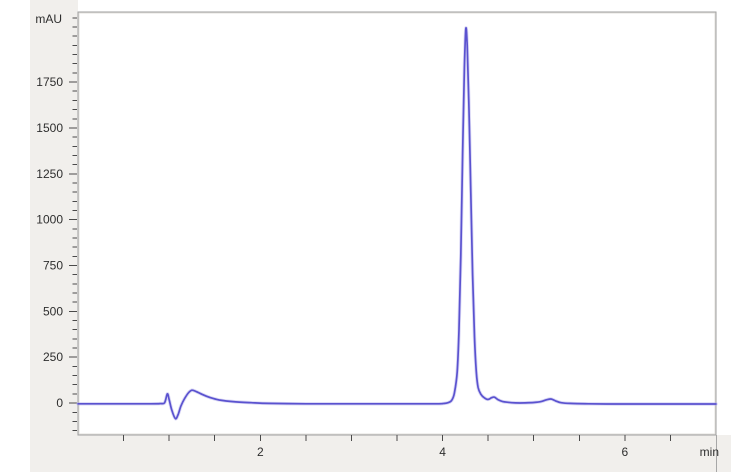  What do you see at coordinates (397, 447) in the screenshot?
I see `x-axis-ticks: 2 4 6` at bounding box center [397, 447].